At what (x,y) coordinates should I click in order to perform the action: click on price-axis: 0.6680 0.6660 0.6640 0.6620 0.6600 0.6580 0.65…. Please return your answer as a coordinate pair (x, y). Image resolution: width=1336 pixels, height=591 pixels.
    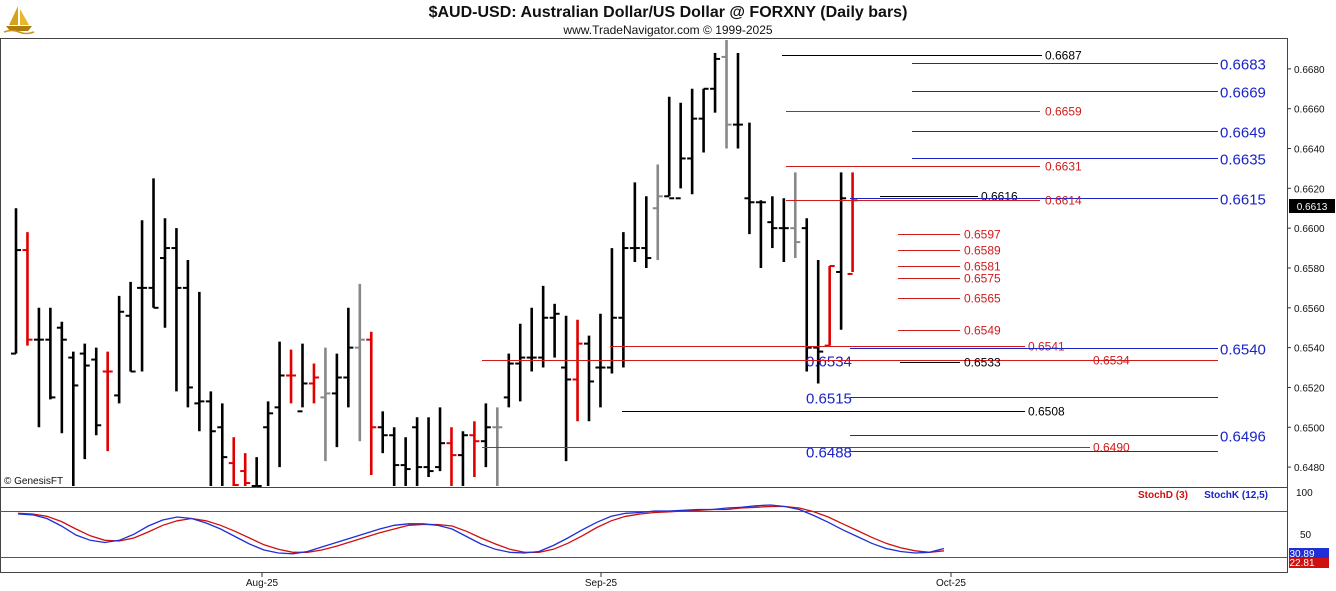
    Looking at the image, I should click on (1306, 269).